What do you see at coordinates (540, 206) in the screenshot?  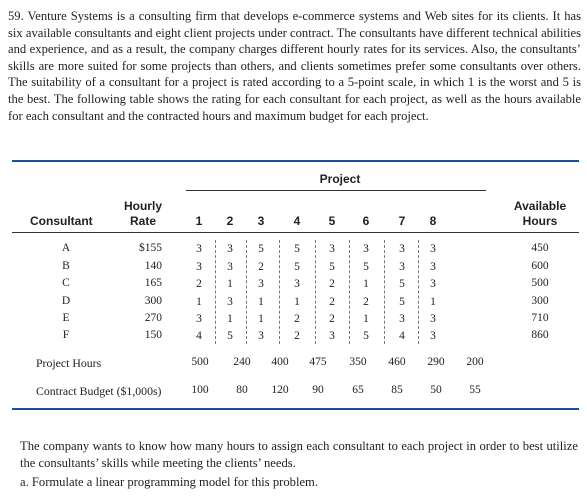 I see `available-header-line1: Available` at bounding box center [540, 206].